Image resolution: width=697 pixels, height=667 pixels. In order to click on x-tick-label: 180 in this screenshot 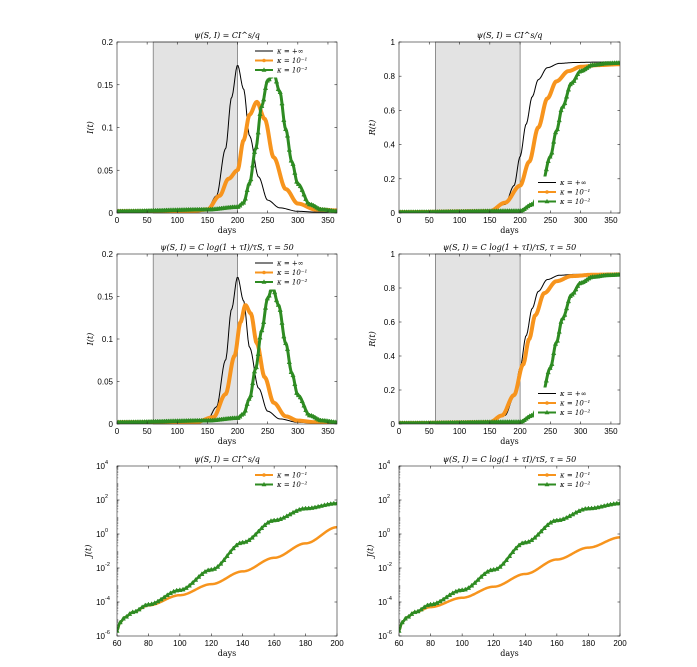, I will do `click(306, 643)`.